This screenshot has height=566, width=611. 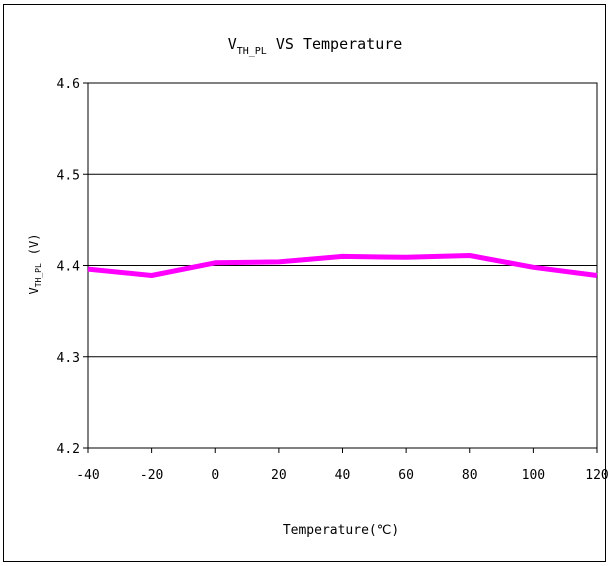 I want to click on x-tick-label: -20, so click(x=151, y=475).